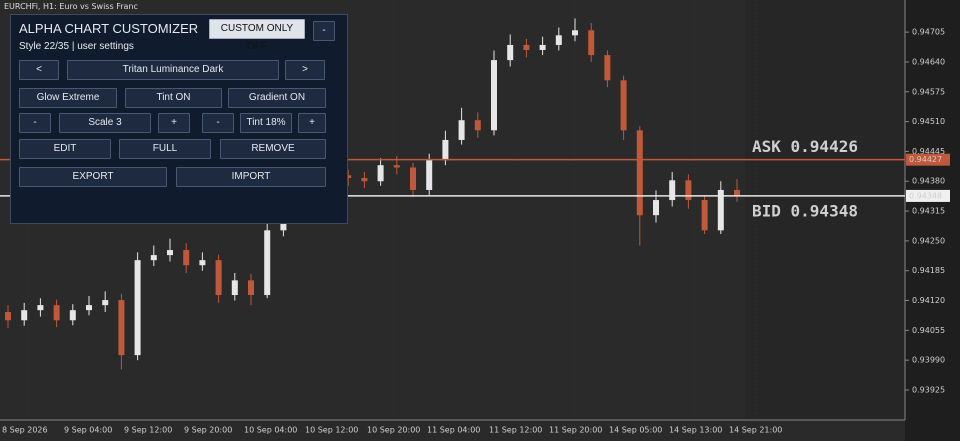 This screenshot has width=960, height=441. Describe the element at coordinates (928, 330) in the screenshot. I see `y-tick-label: 0.94055` at that location.